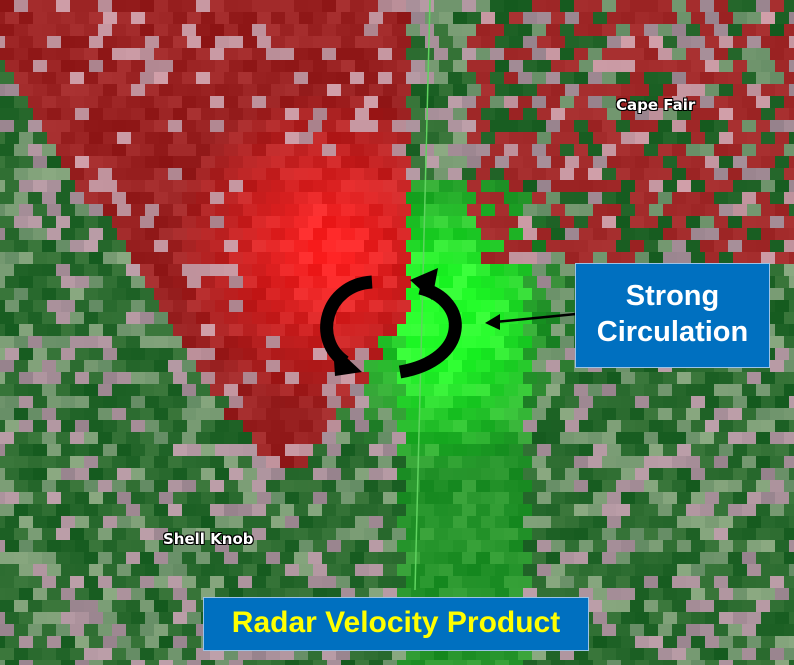 The width and height of the screenshot is (794, 665). What do you see at coordinates (672, 315) in the screenshot?
I see `callout-box: Strong Circulation` at bounding box center [672, 315].